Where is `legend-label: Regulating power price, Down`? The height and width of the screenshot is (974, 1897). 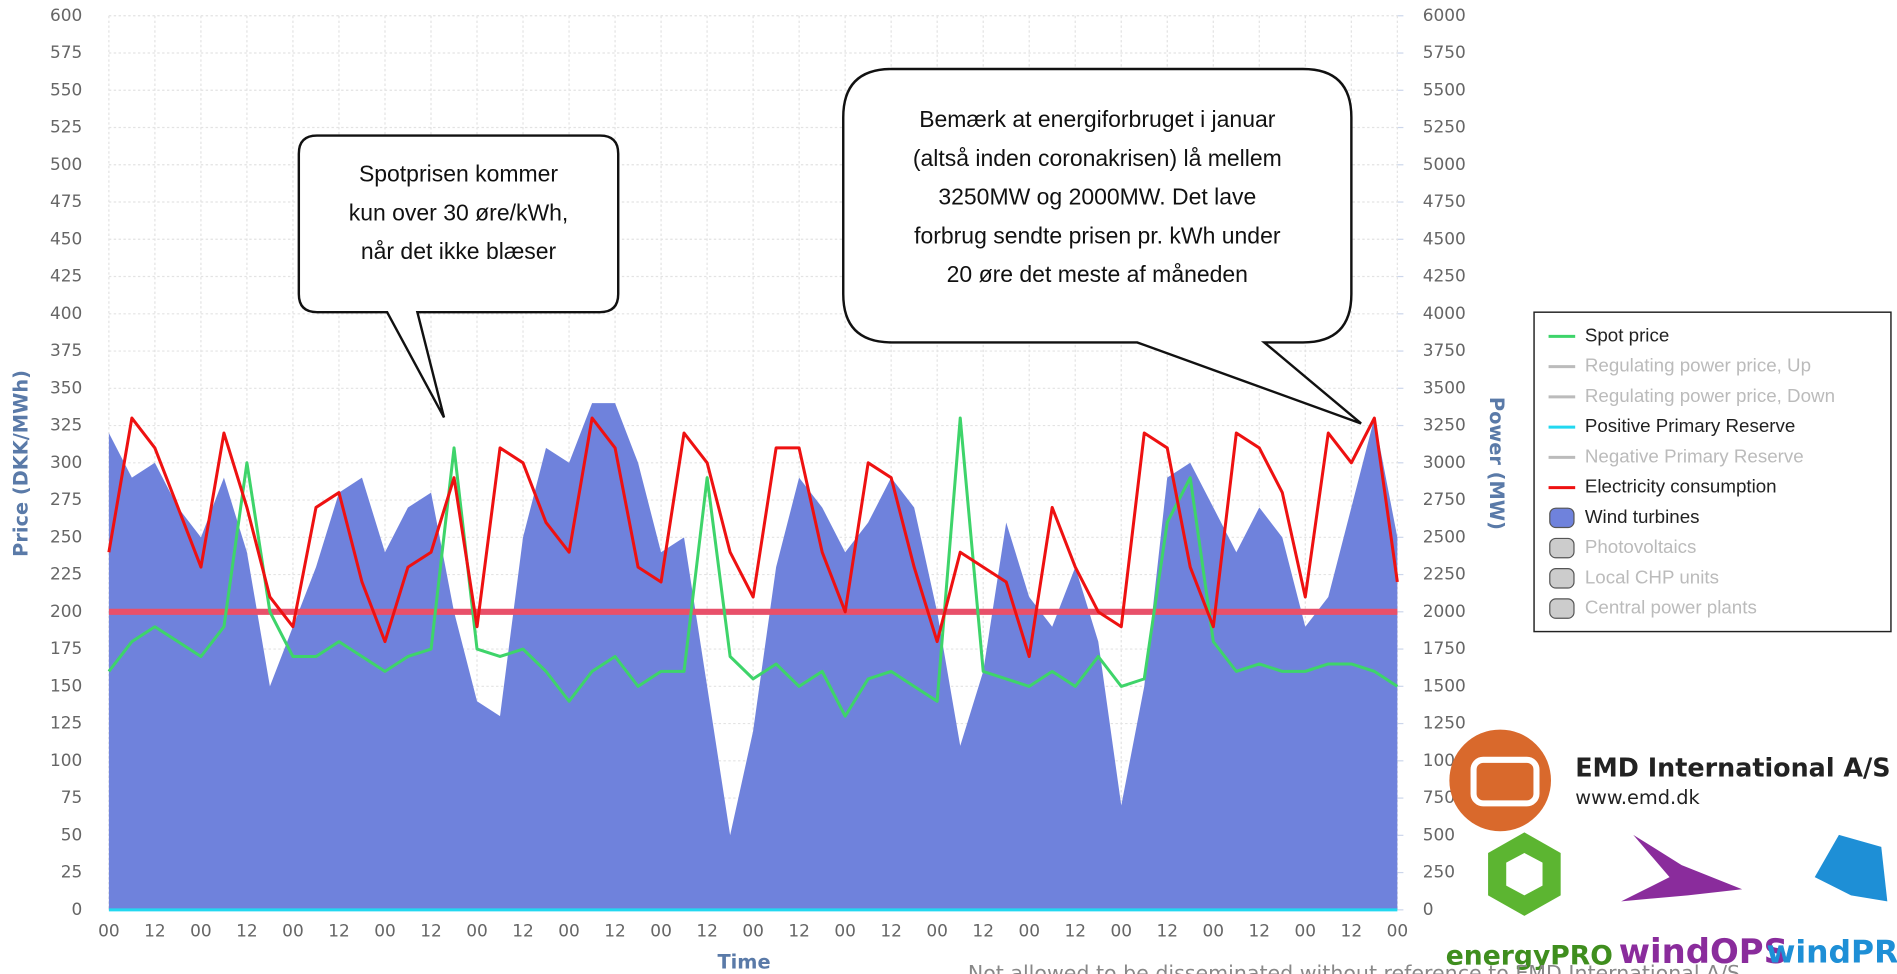 legend-label: Regulating power price, Down is located at coordinates (1710, 395).